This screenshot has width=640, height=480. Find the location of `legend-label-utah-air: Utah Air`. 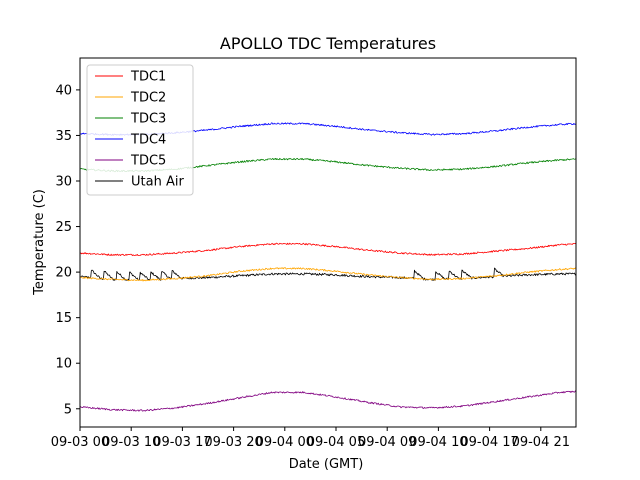

legend-label-utah-air: Utah Air is located at coordinates (157, 182).